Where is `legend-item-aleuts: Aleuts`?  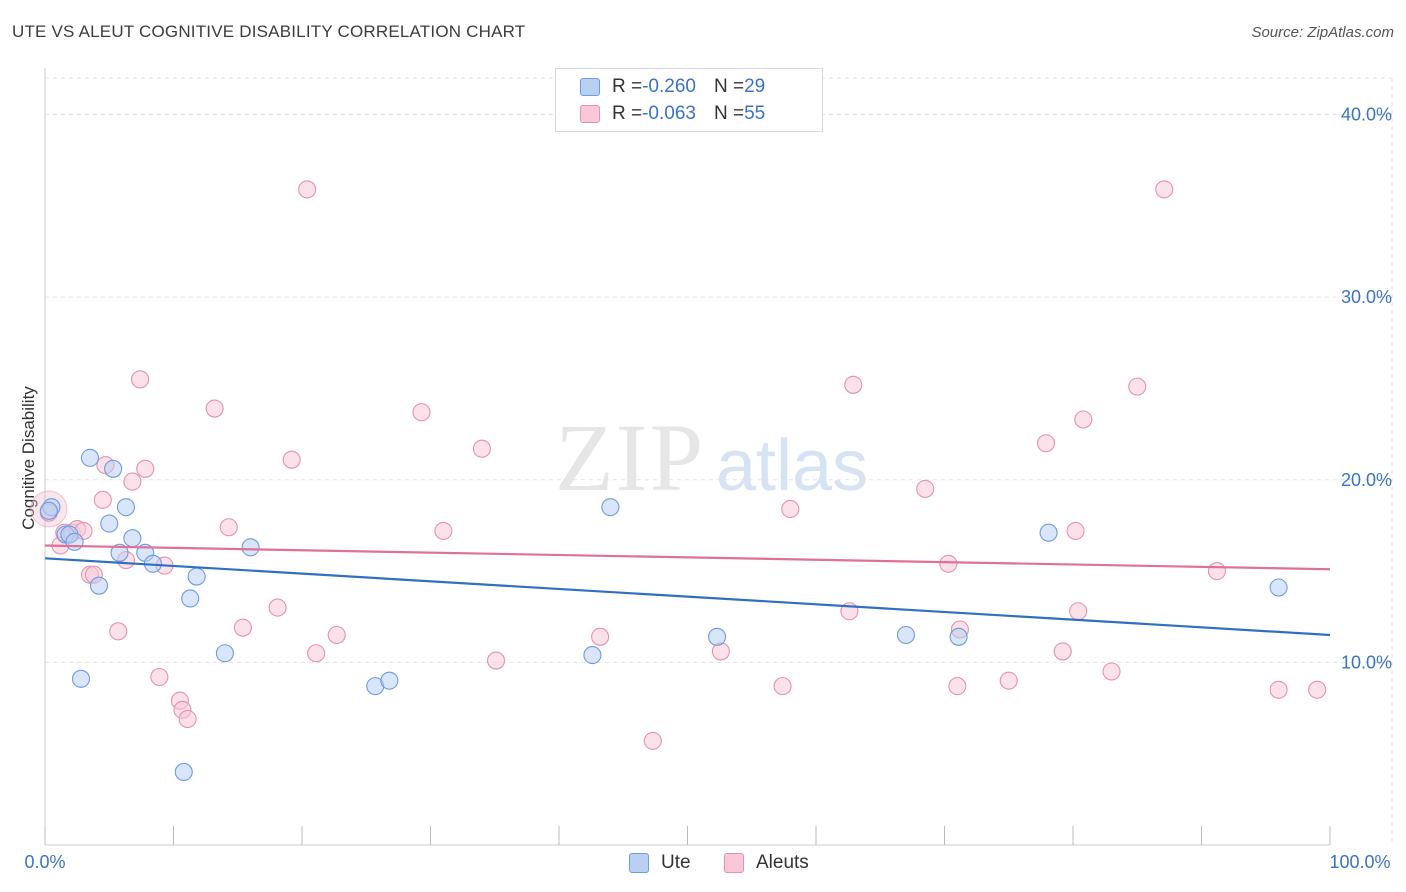 legend-item-aleuts: Aleuts is located at coordinates (766, 863).